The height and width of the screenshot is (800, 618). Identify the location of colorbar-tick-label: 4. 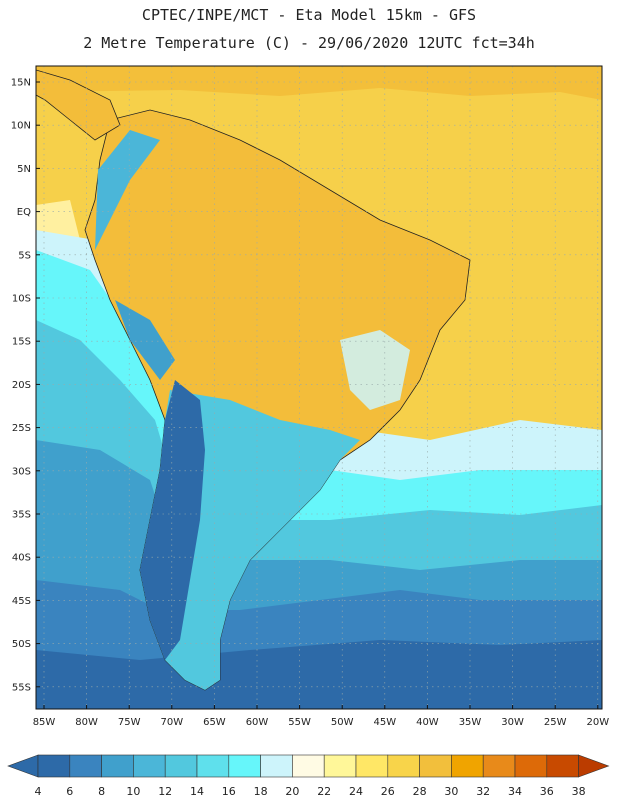
(38, 791).